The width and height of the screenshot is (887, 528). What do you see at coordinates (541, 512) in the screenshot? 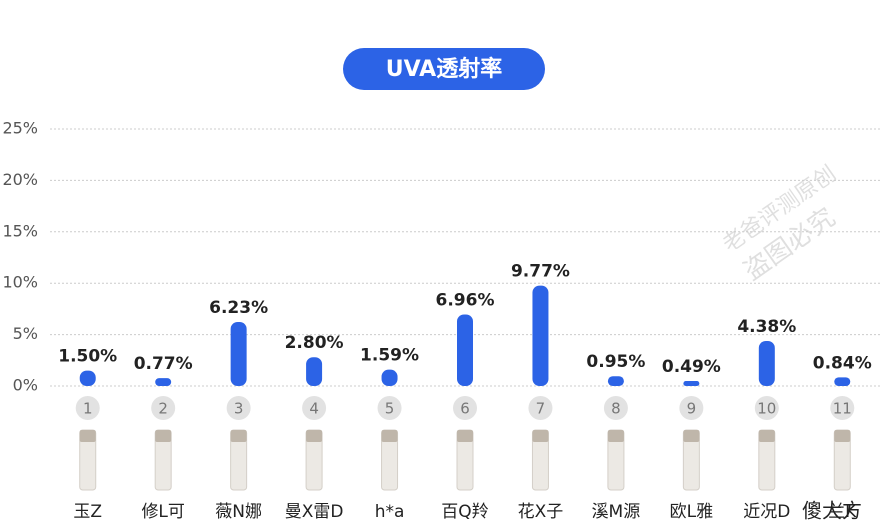
I see `x-tick-label: 花X子` at bounding box center [541, 512].